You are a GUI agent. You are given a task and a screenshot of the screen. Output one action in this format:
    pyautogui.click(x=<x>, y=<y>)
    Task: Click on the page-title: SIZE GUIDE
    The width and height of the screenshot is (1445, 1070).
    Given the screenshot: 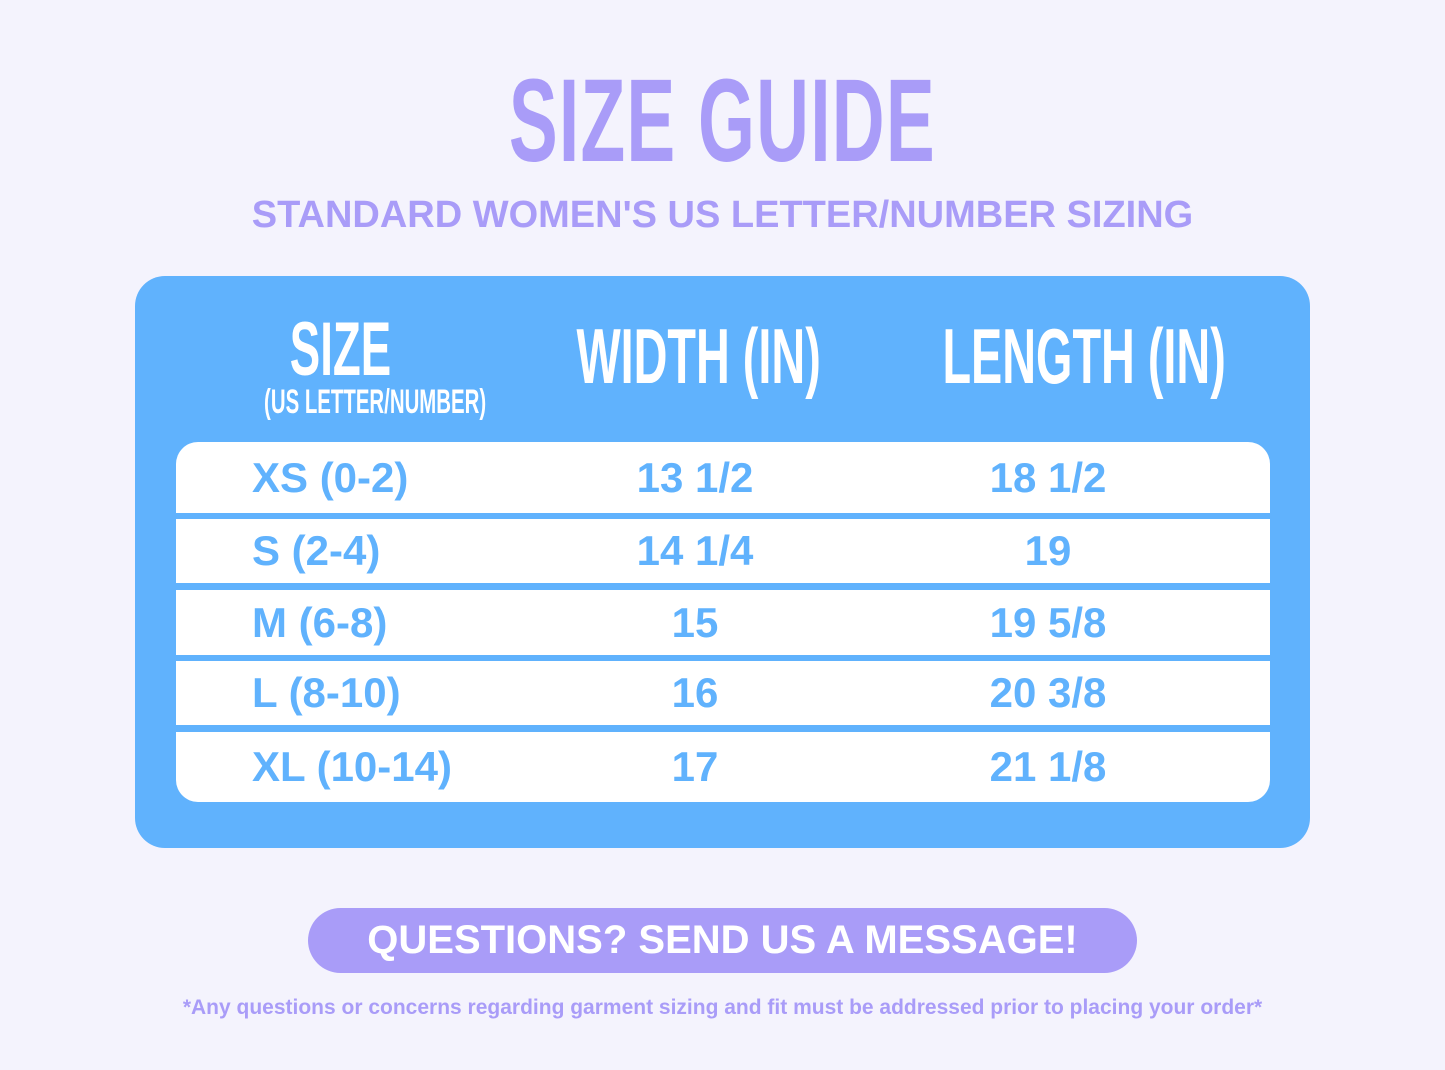 What is the action you would take?
    pyautogui.click(x=722, y=121)
    